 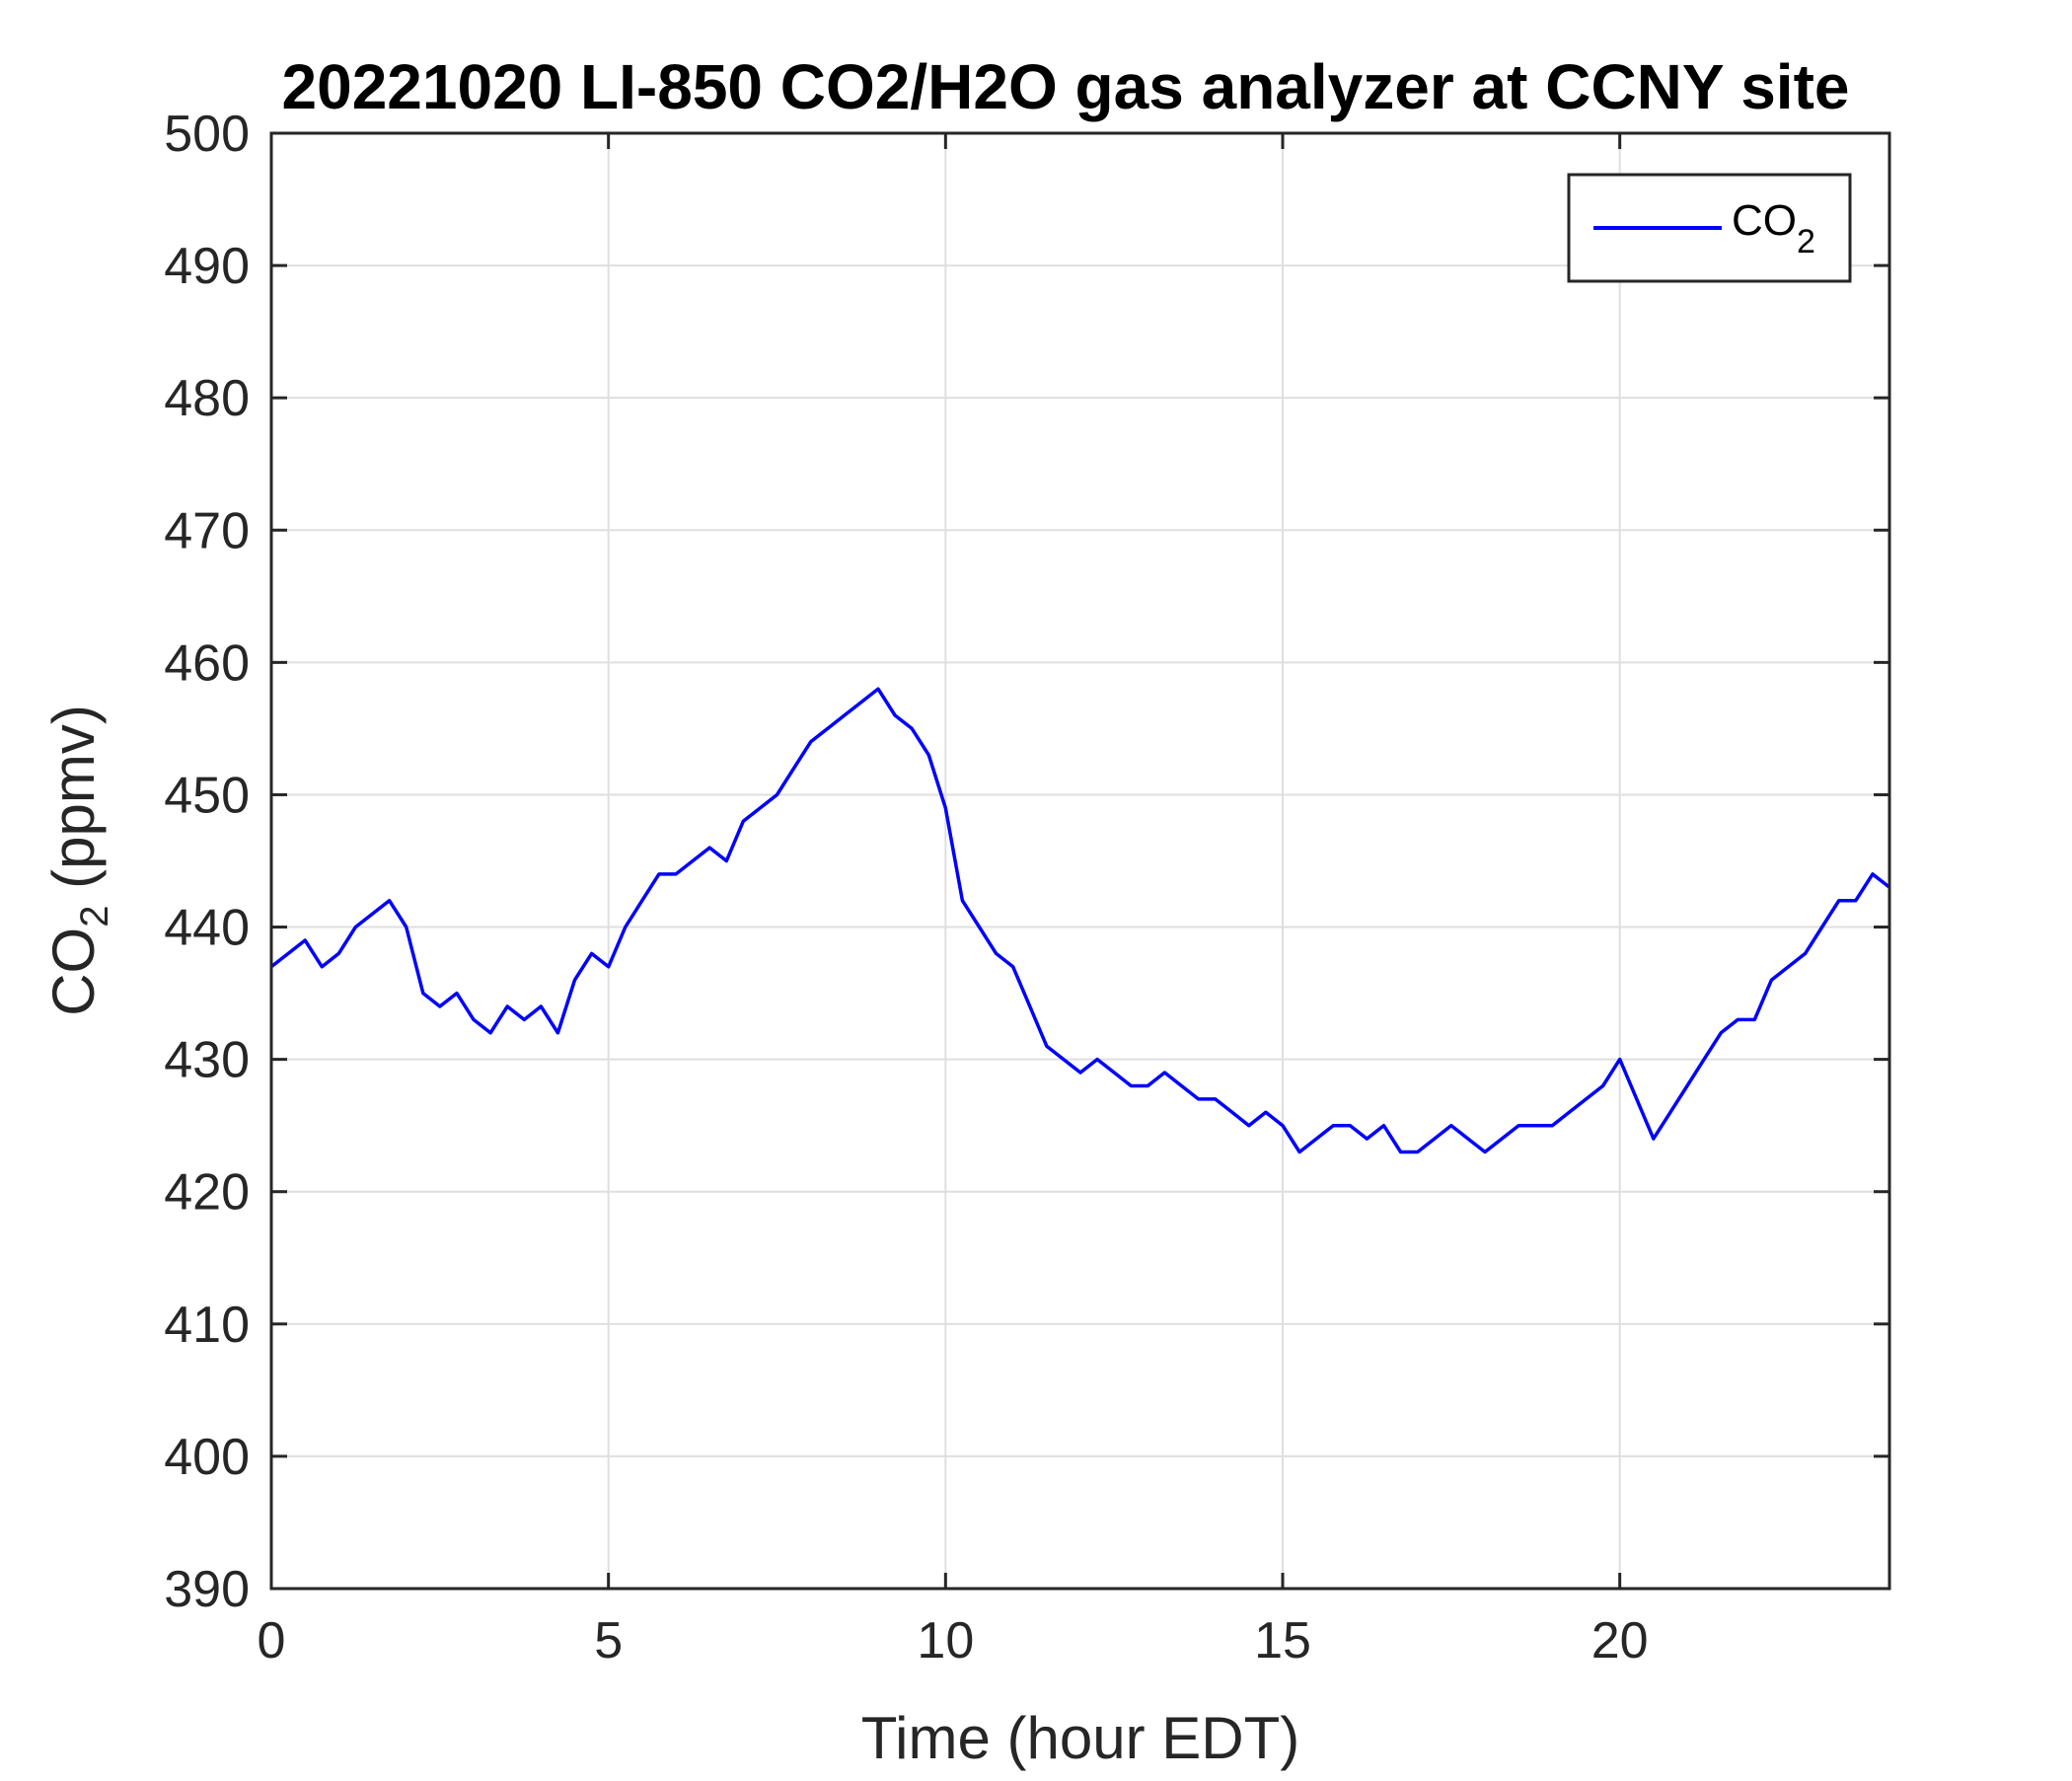 What do you see at coordinates (1806, 242) in the screenshot?
I see `legend-label-subscript: 2` at bounding box center [1806, 242].